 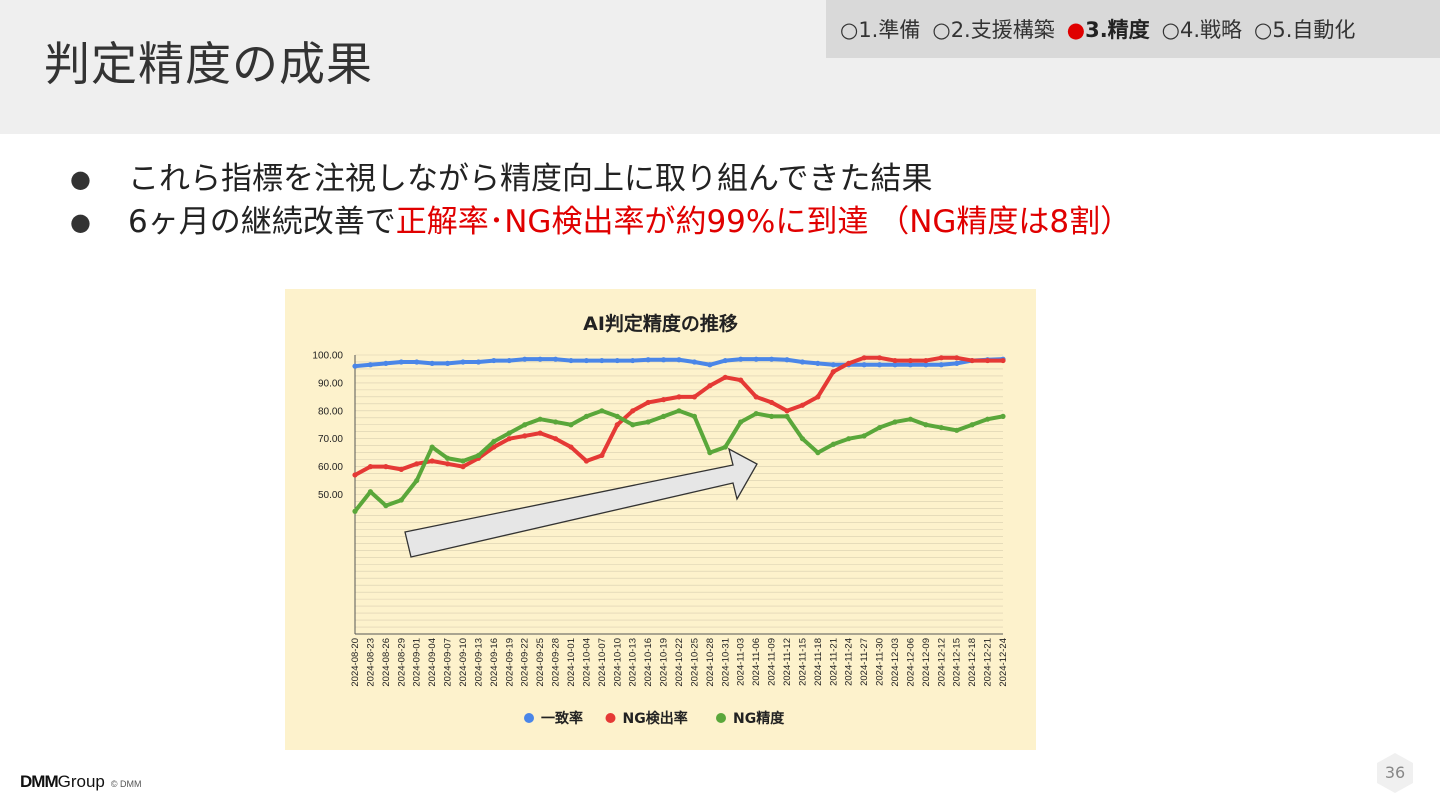 I want to click on y-tick-label: 90.00, so click(x=330, y=383).